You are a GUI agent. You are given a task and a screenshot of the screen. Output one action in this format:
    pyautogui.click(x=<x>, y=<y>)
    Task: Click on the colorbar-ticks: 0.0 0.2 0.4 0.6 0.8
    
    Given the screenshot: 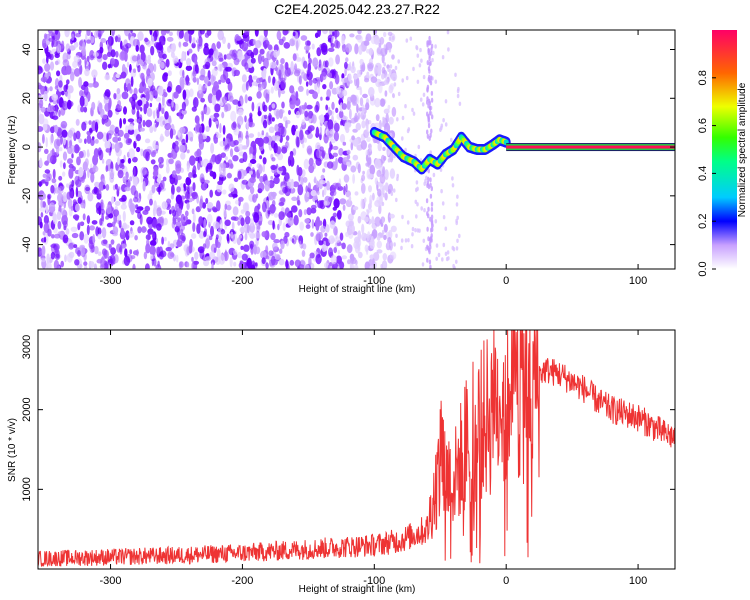 What is the action you would take?
    pyautogui.click(x=706, y=173)
    